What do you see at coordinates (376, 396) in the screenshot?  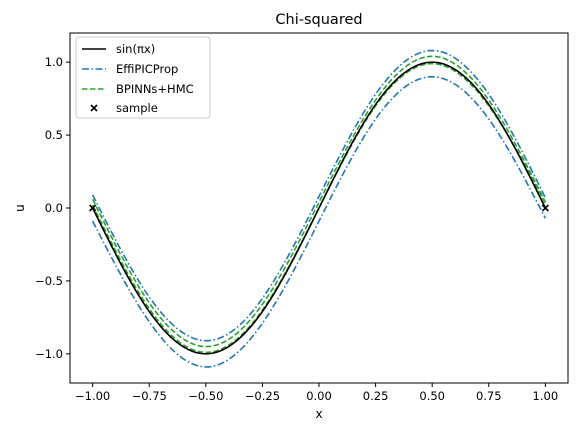 I see `x-tick-label: 0.25` at bounding box center [376, 396].